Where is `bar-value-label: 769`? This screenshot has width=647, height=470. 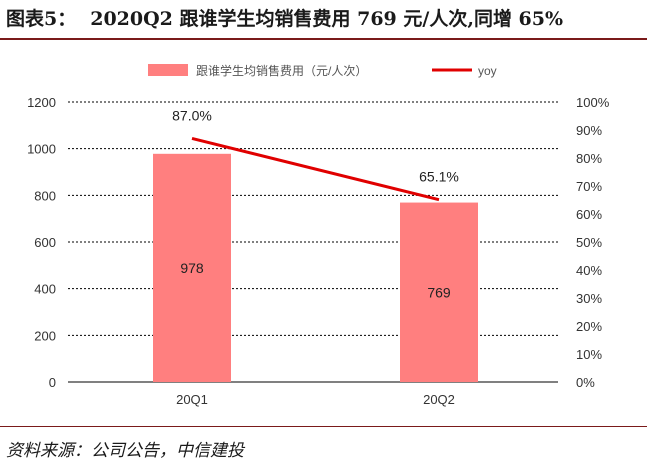 bar-value-label: 769 is located at coordinates (439, 292).